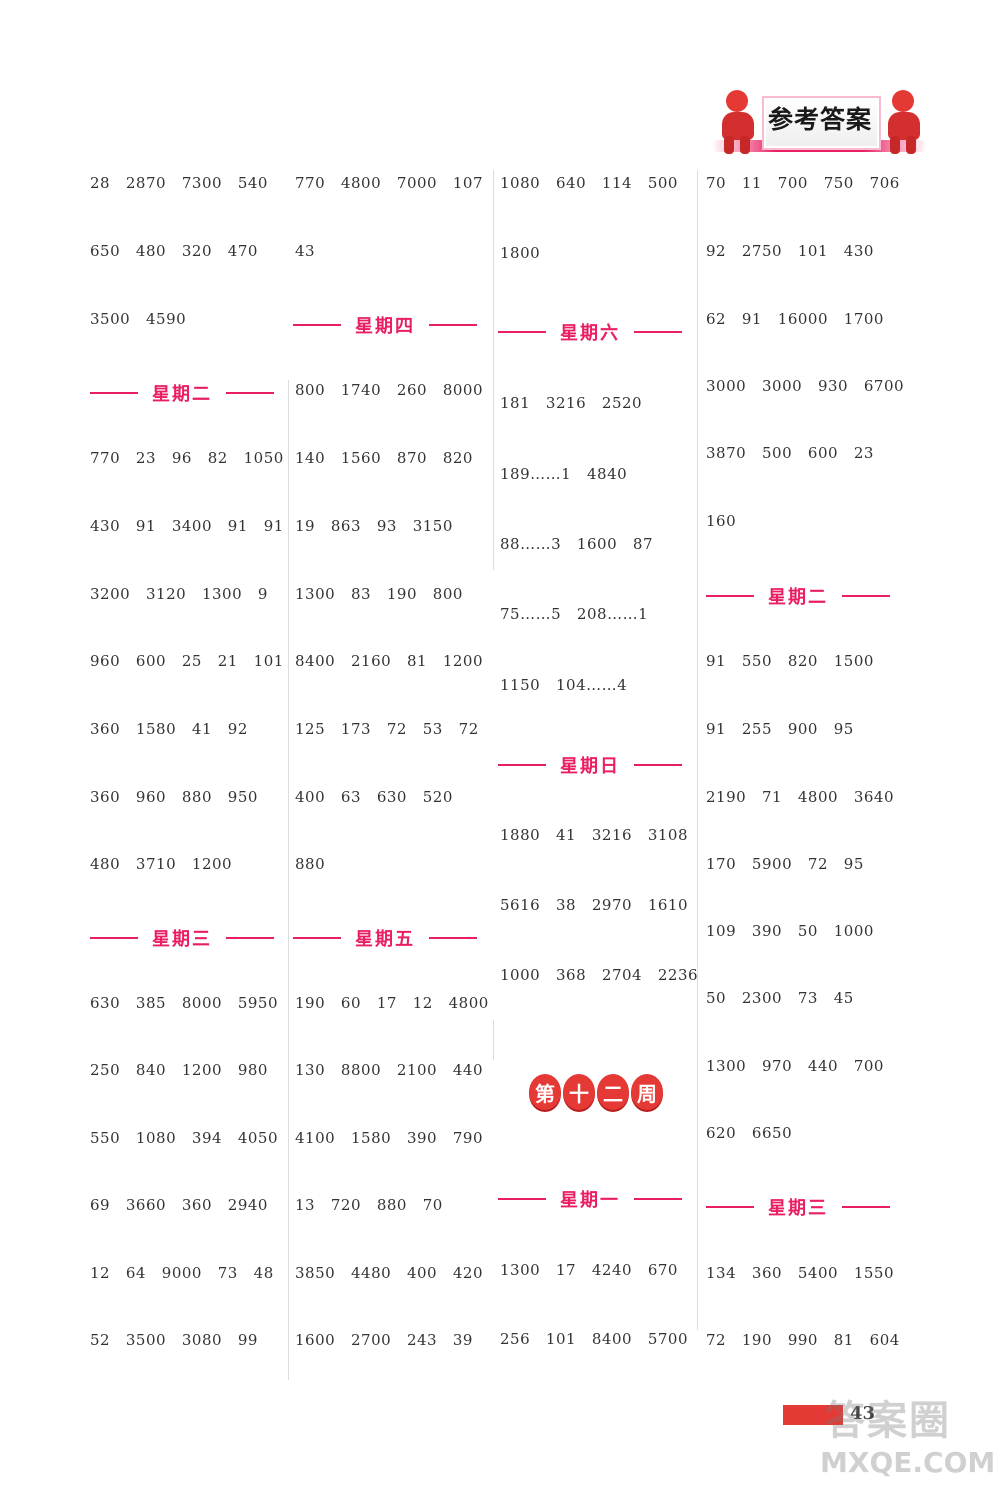 The height and width of the screenshot is (1489, 1000). Describe the element at coordinates (369, 1205) in the screenshot. I see `answer-line: 13 720 880 70` at that location.